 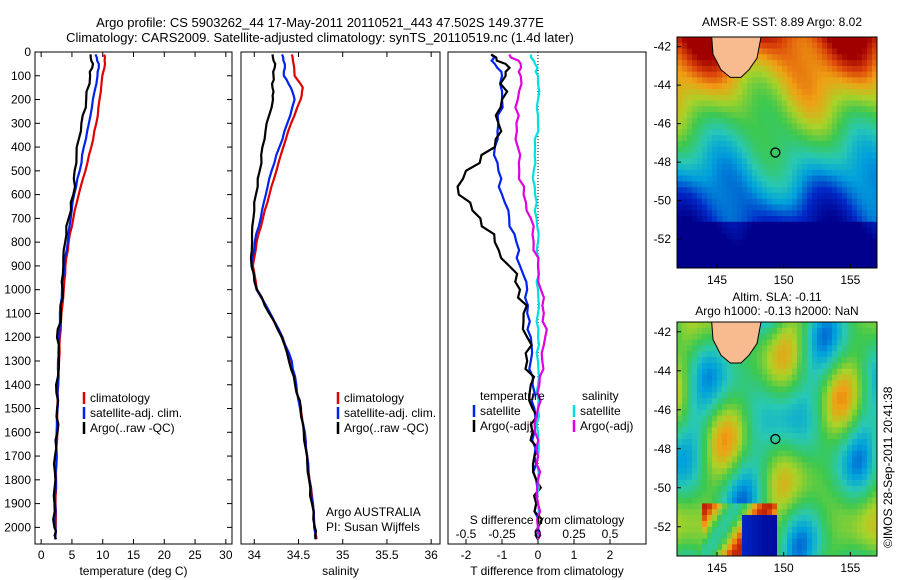 I want to click on diff-x2tick-label: 0.5, so click(x=610, y=534).